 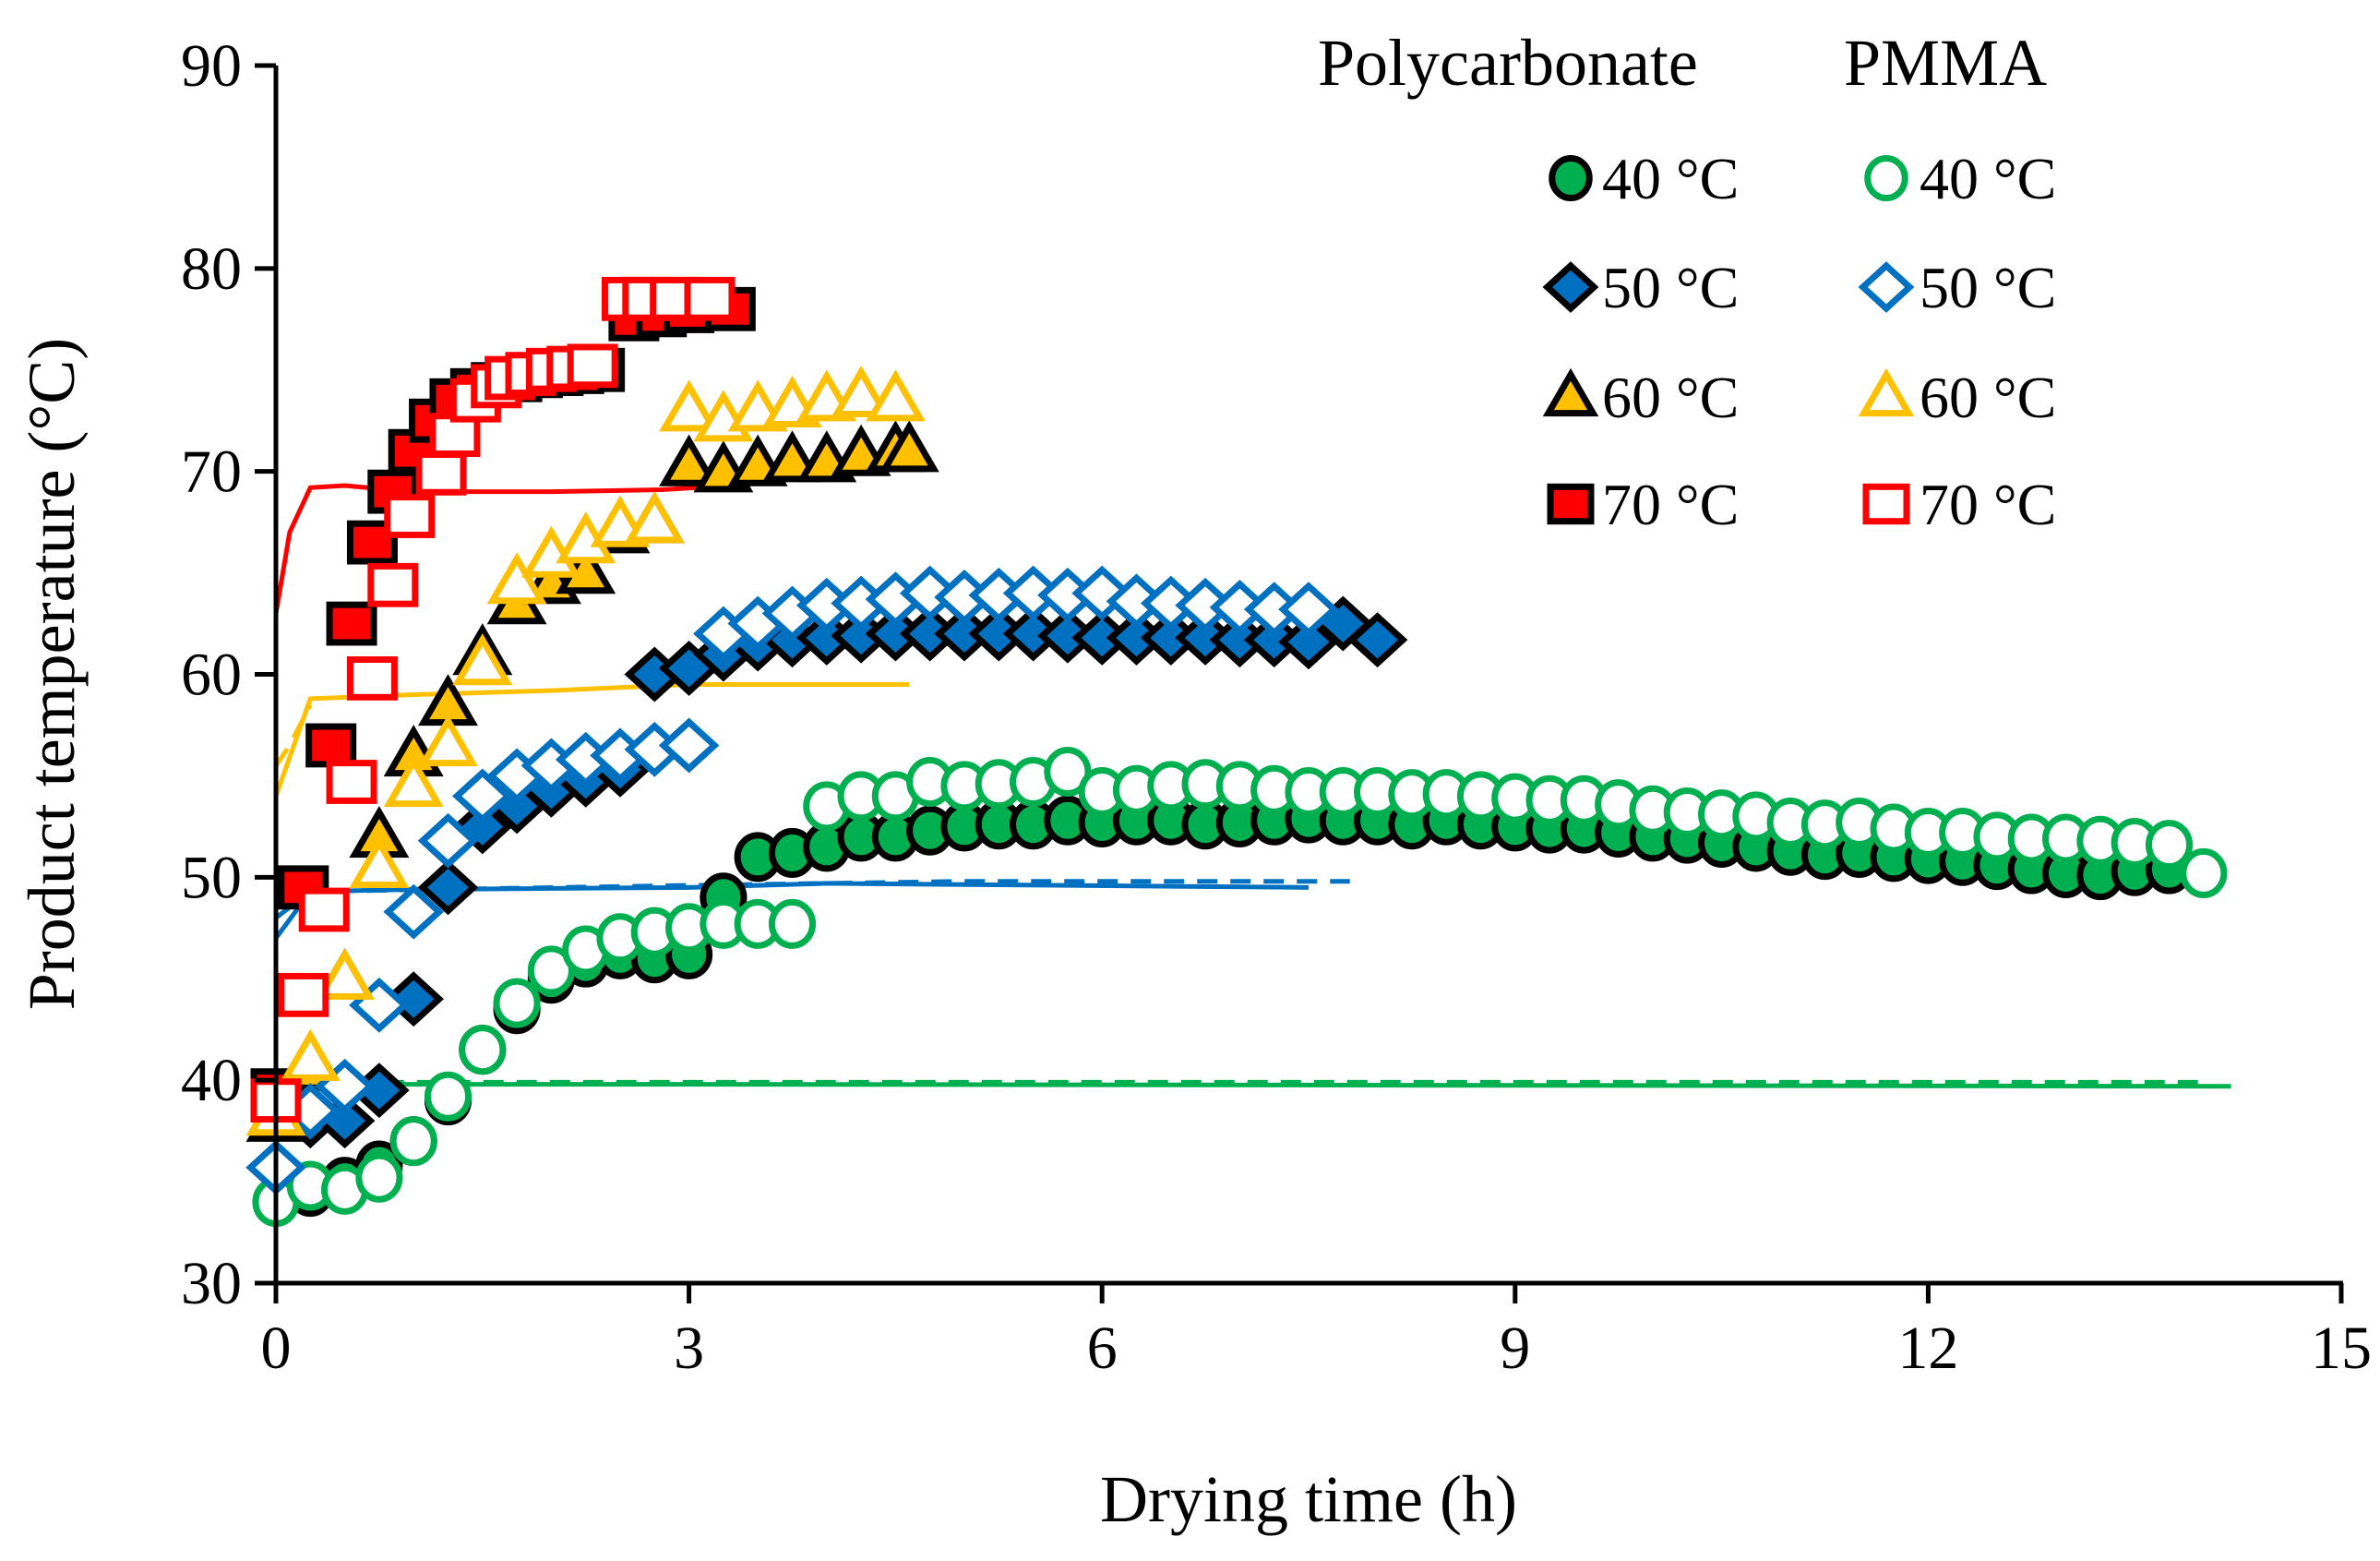 What do you see at coordinates (1670, 287) in the screenshot?
I see `legend-label-polycarbonate: 50 °C` at bounding box center [1670, 287].